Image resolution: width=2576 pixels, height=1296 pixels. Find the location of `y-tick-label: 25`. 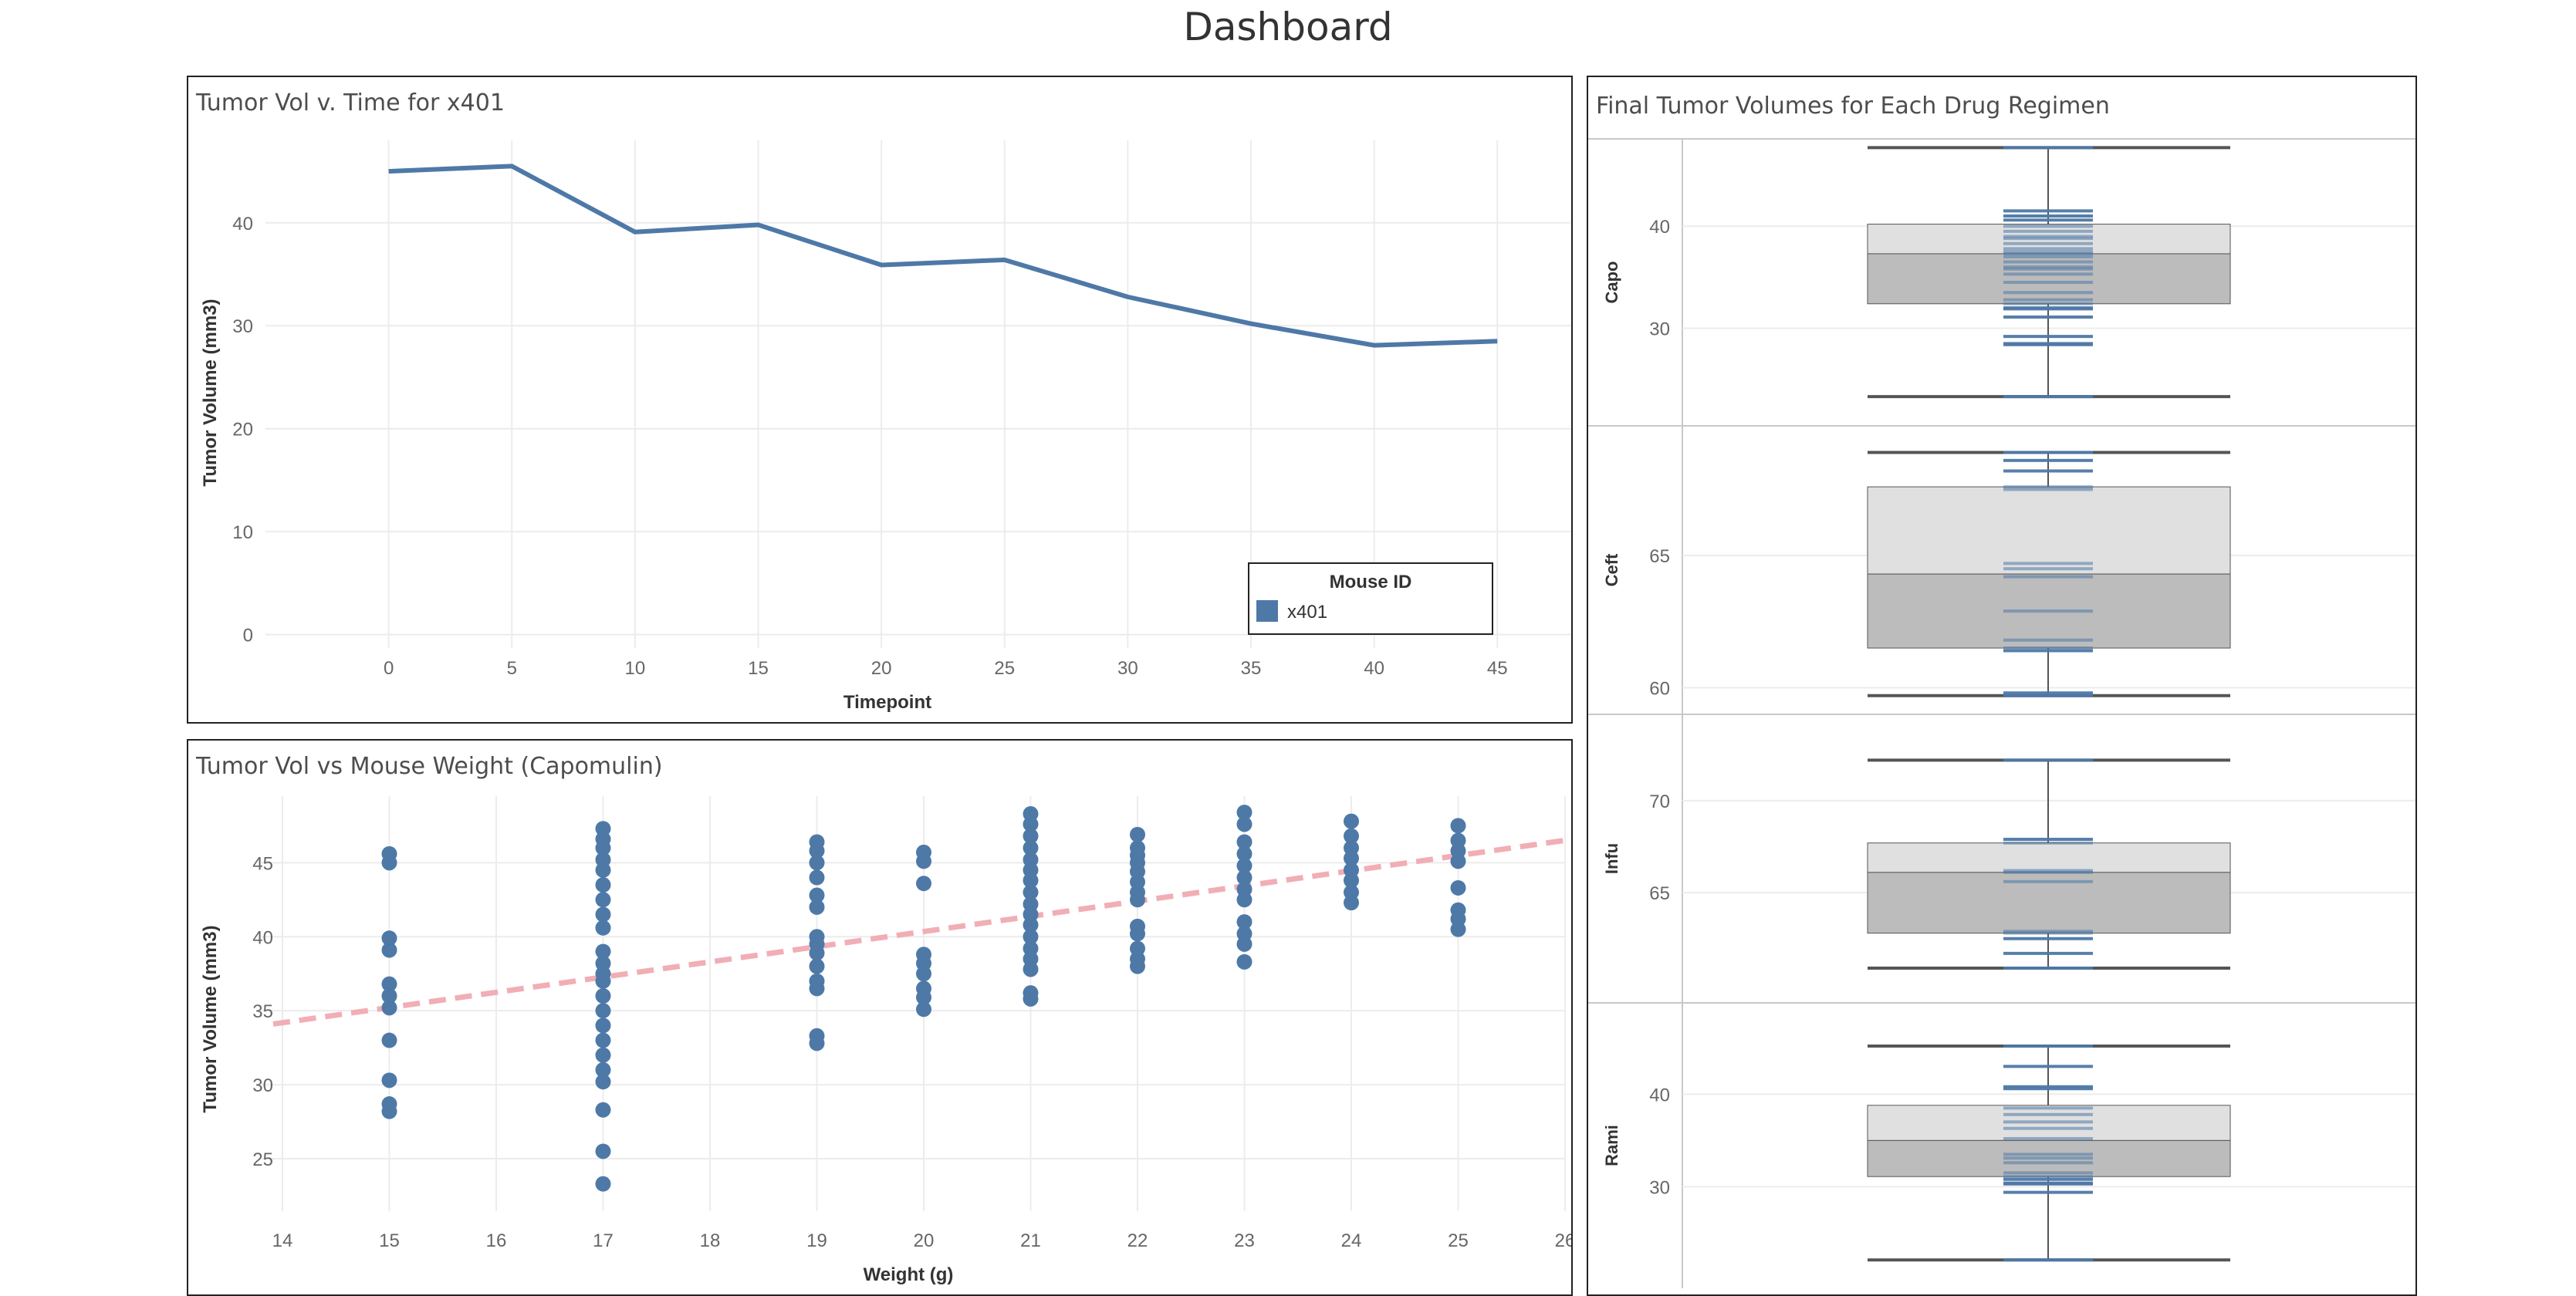

y-tick-label: 25 is located at coordinates (262, 1159).